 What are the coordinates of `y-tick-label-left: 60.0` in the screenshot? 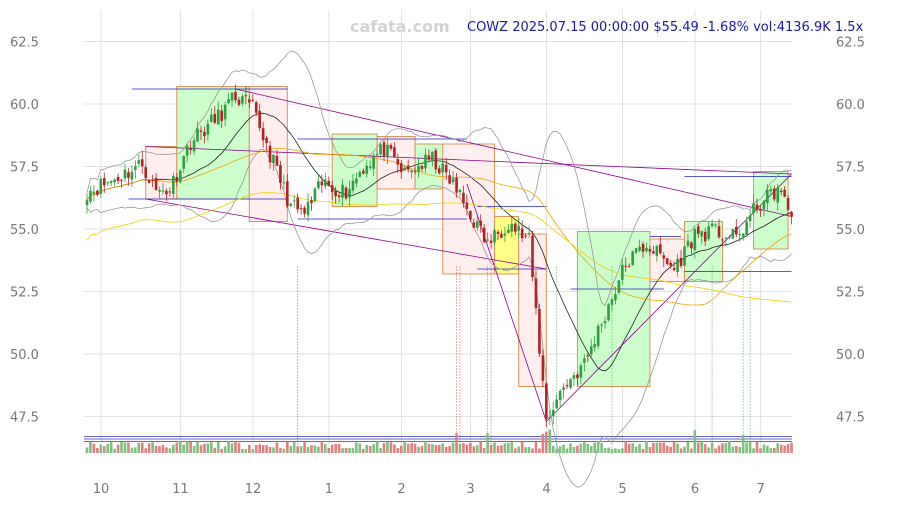 It's located at (24, 105).